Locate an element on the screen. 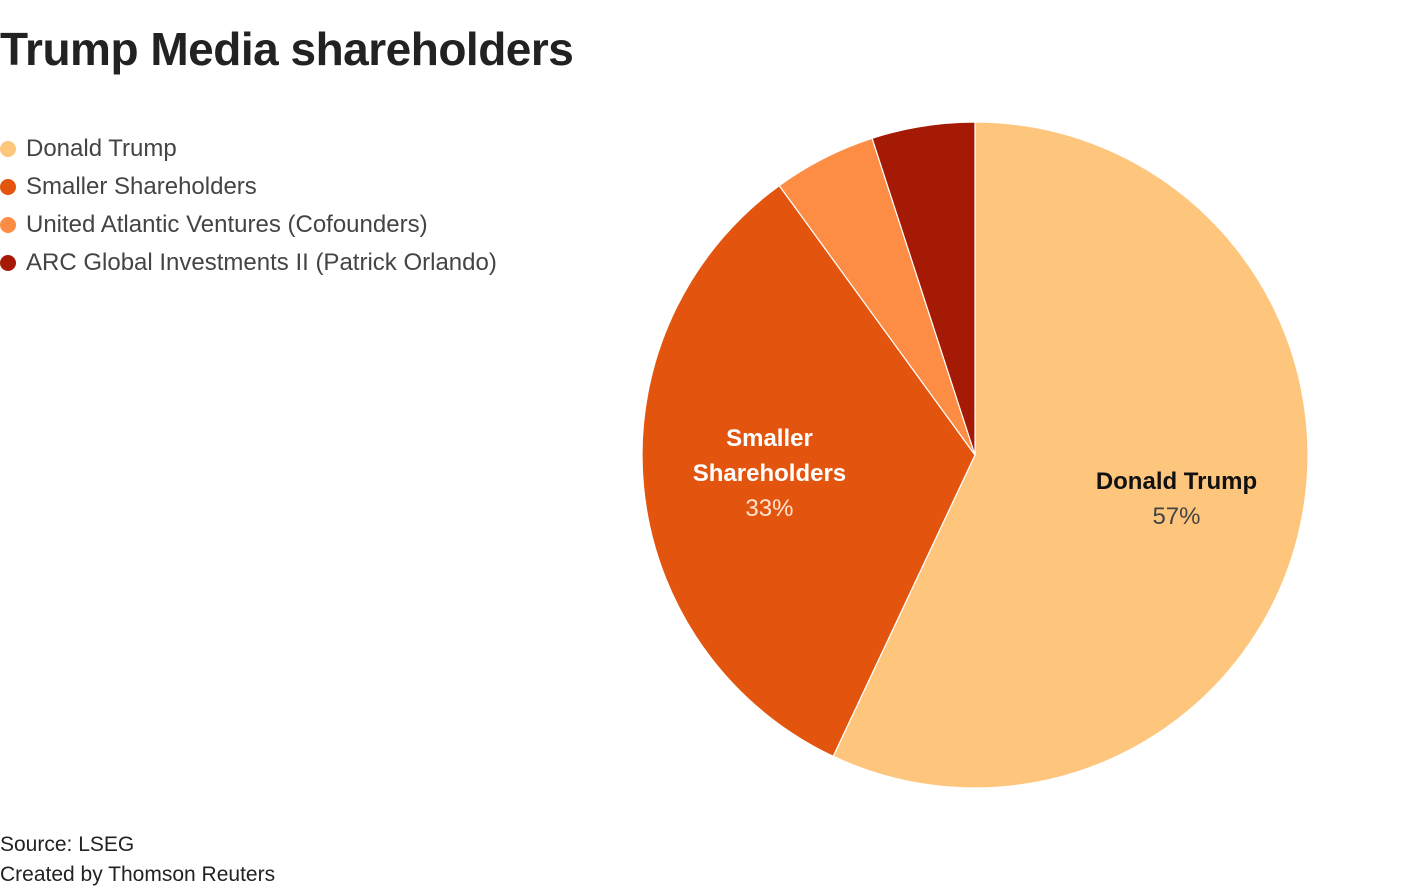  legend-label-smaller-shareholders: Smaller Shareholders is located at coordinates (141, 186).